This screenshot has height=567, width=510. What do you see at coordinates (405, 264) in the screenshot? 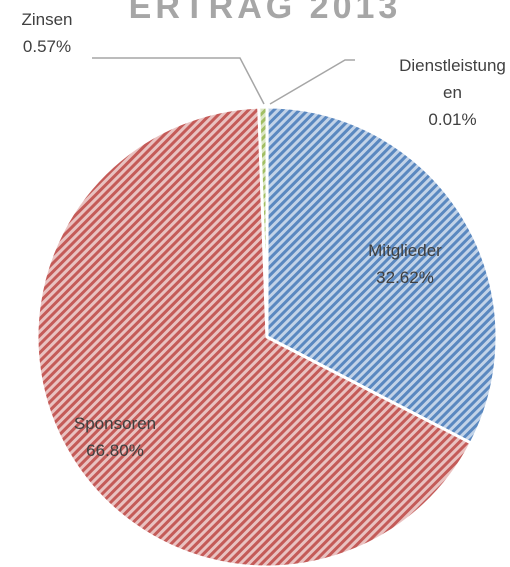
I see `data-label: Mitglieder 32.62%` at bounding box center [405, 264].